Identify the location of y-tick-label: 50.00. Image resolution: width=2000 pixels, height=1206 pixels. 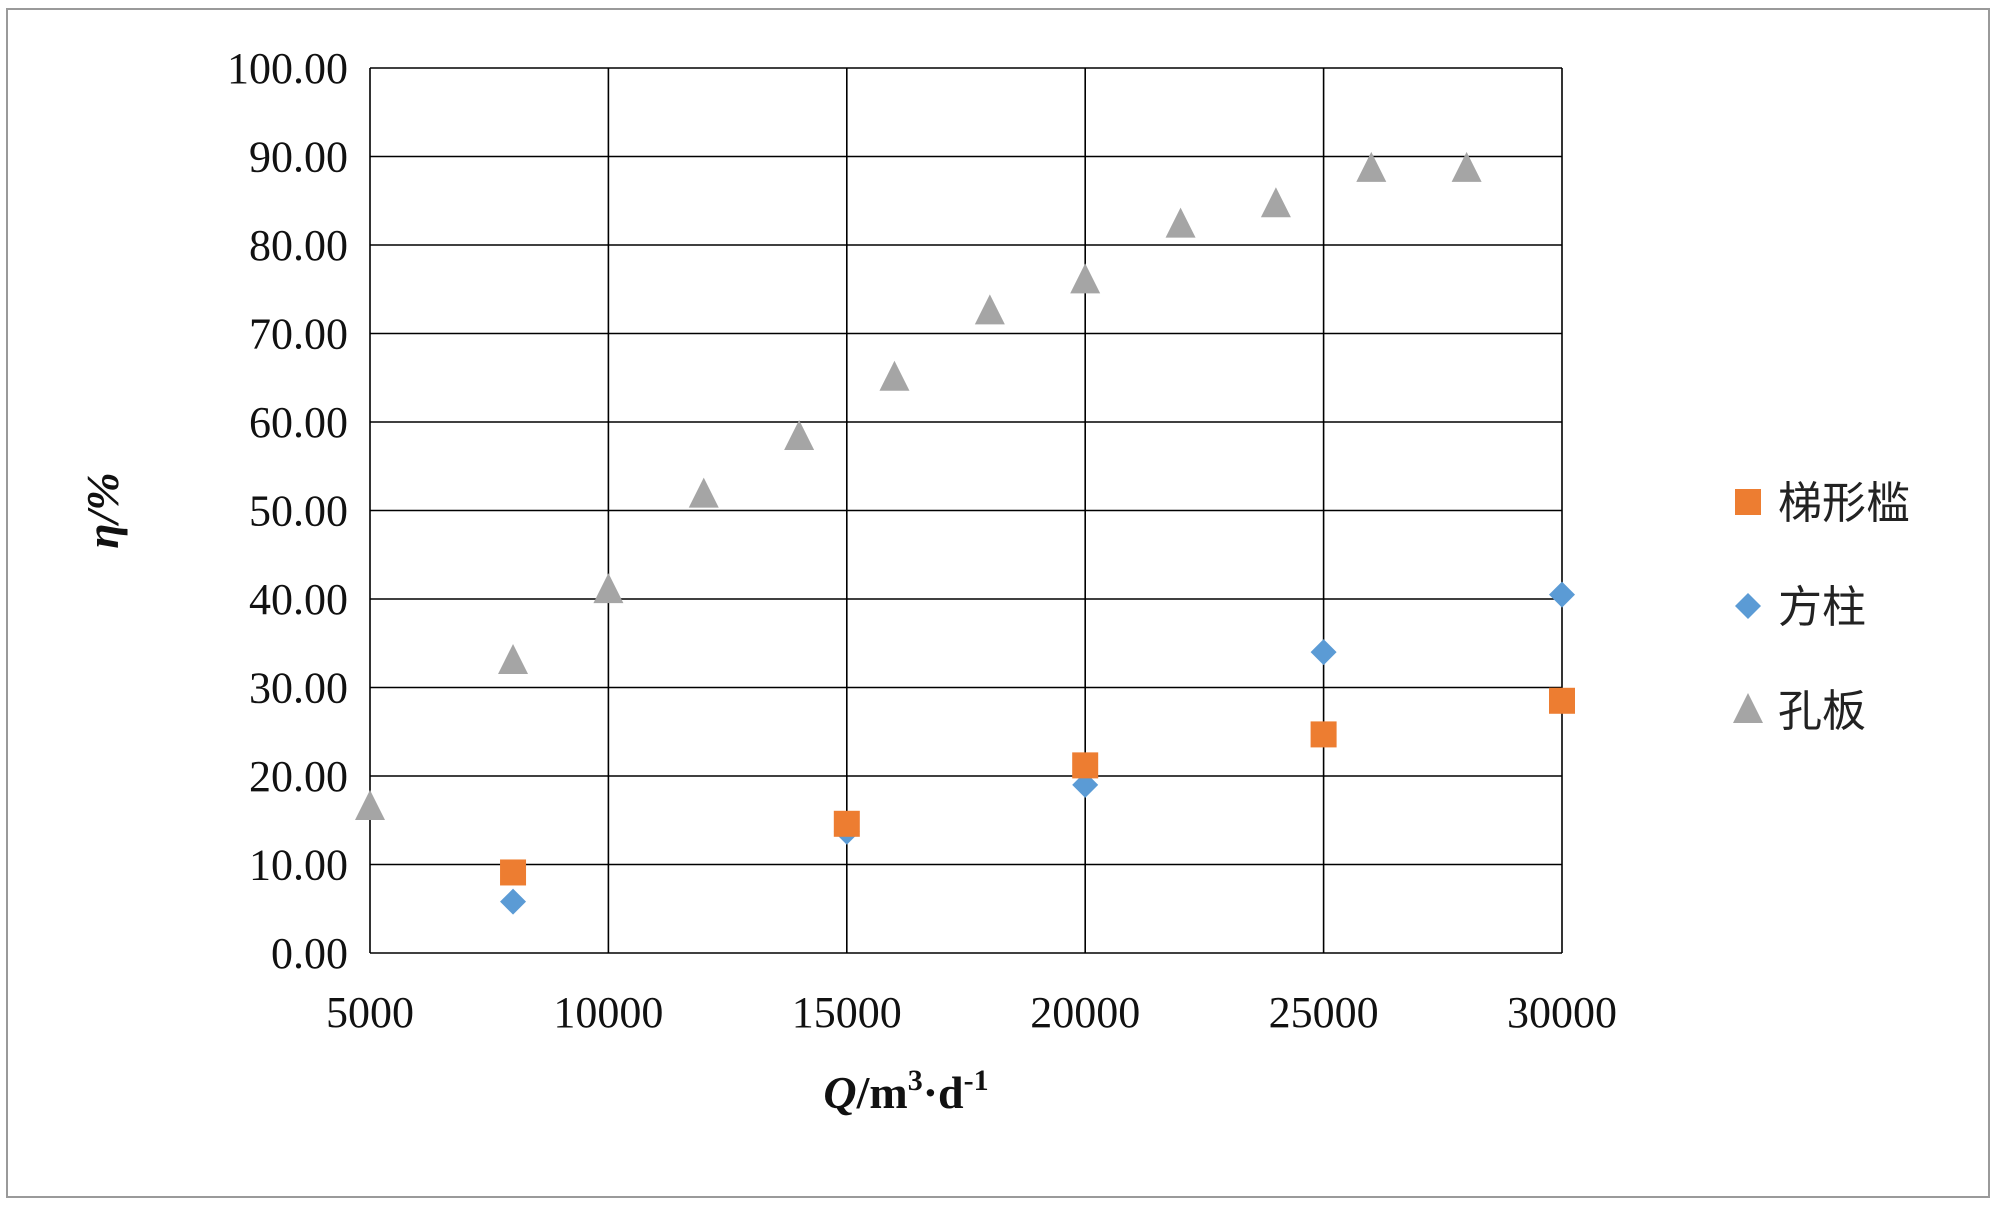
(298, 511).